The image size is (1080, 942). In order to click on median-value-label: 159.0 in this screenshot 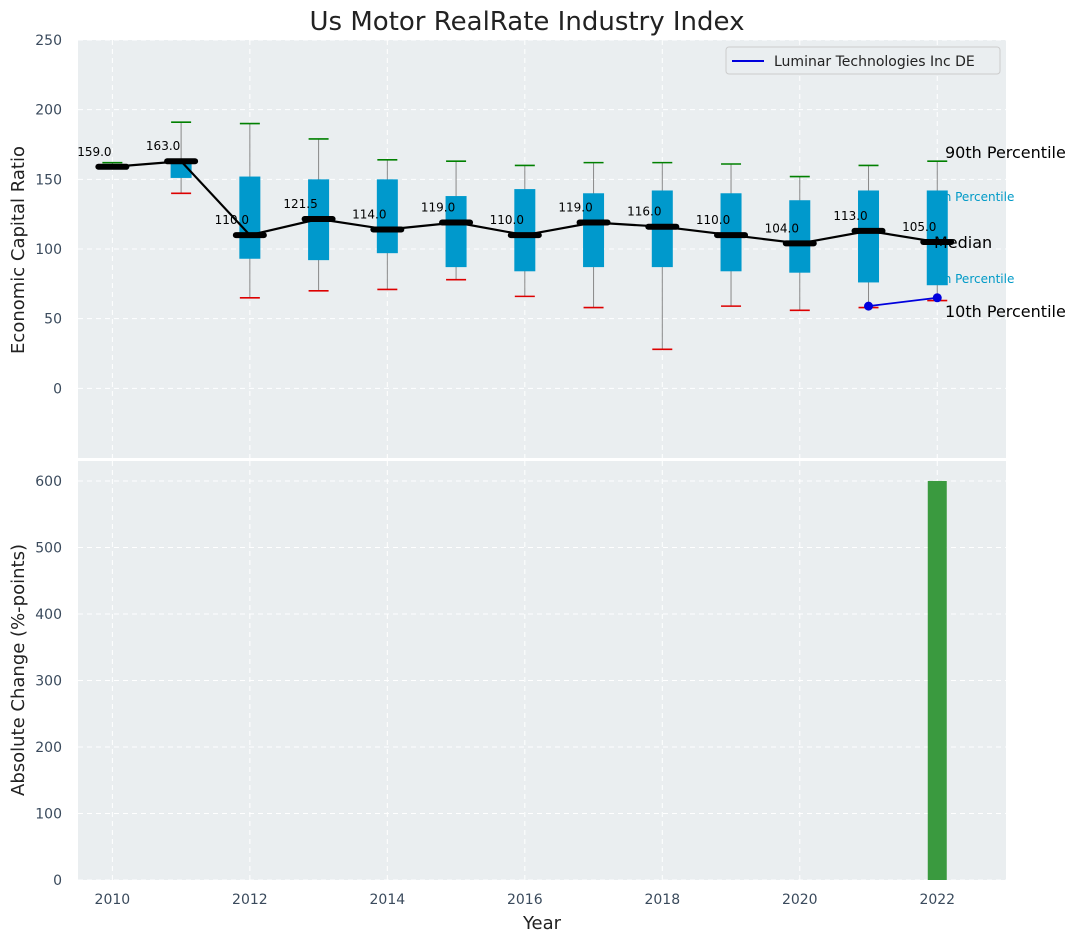, I will do `click(94, 152)`.